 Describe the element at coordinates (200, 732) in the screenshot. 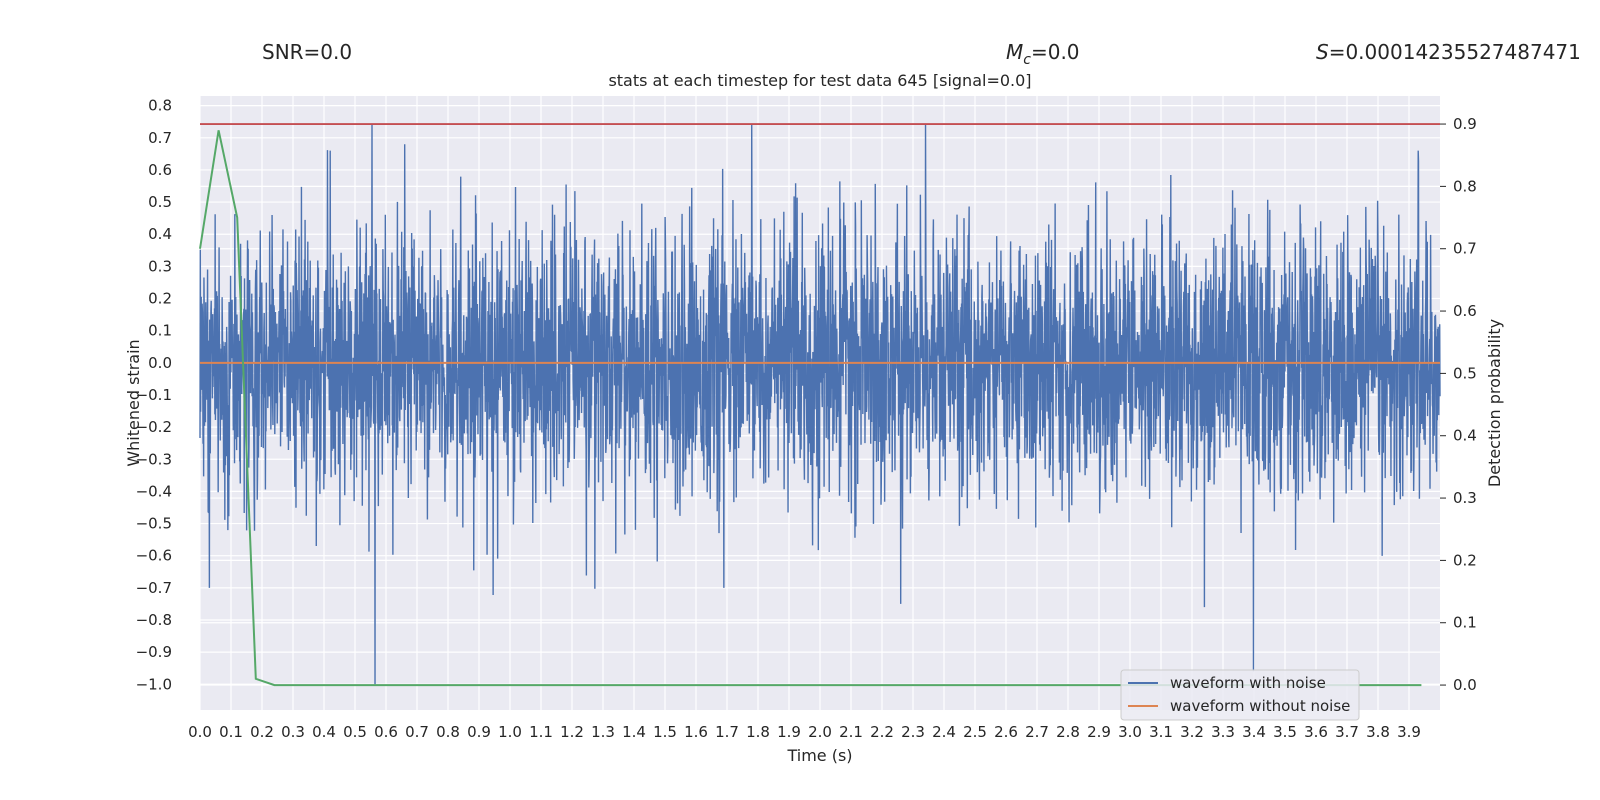

I see `x-tick-label: 0.0` at that location.